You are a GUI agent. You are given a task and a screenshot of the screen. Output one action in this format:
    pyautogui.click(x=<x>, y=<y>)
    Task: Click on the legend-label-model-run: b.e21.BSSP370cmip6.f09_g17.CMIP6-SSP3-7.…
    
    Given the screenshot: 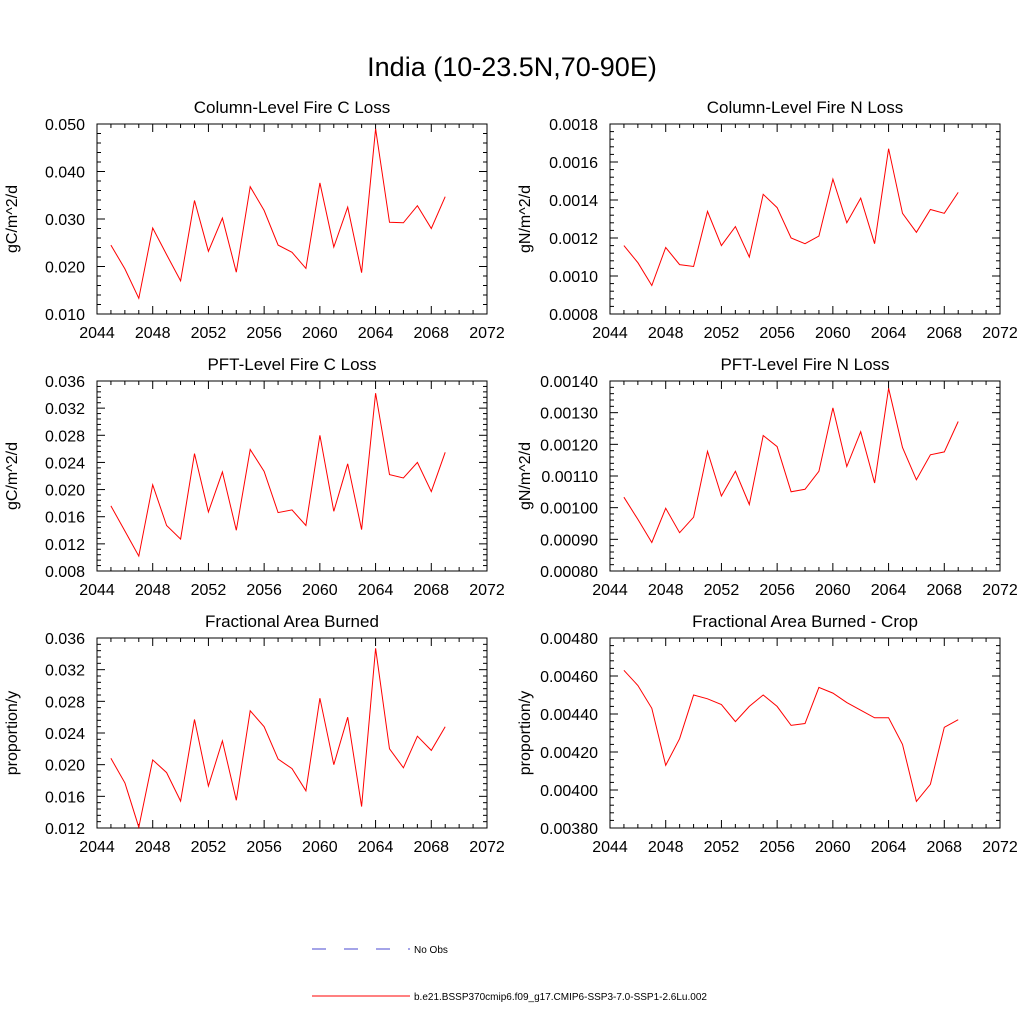 What is the action you would take?
    pyautogui.click(x=560, y=997)
    